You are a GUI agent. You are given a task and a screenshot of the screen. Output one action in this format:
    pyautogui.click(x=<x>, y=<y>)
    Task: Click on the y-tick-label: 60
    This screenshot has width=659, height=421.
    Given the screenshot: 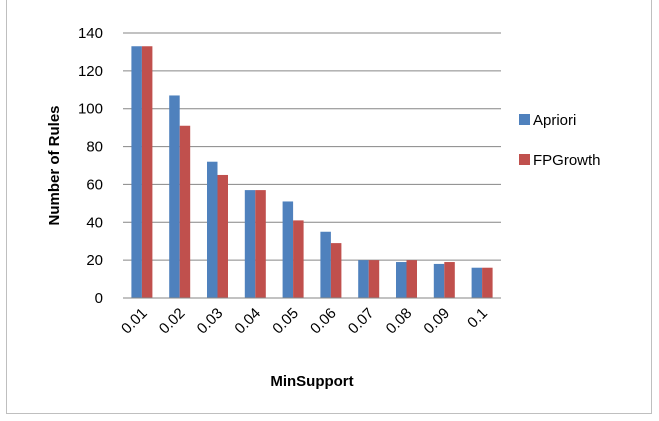 What is the action you would take?
    pyautogui.click(x=94, y=184)
    